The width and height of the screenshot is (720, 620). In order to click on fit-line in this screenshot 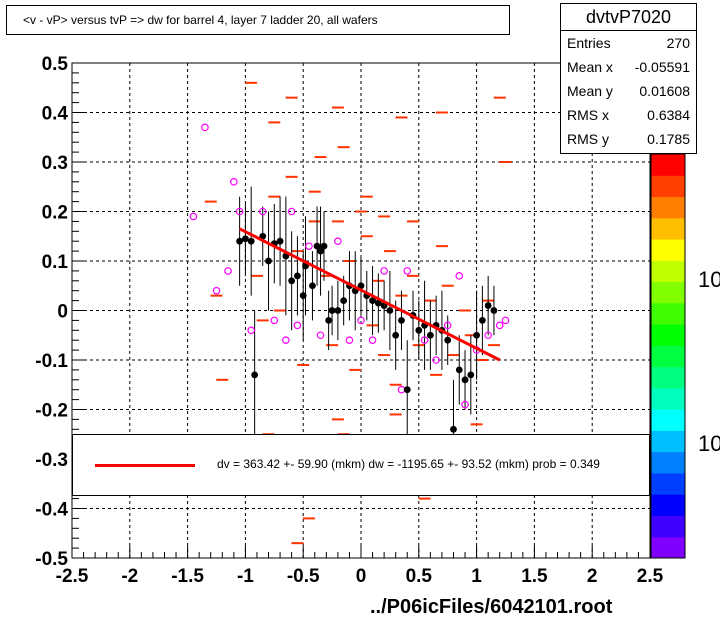, I will do `click(369, 294)`.